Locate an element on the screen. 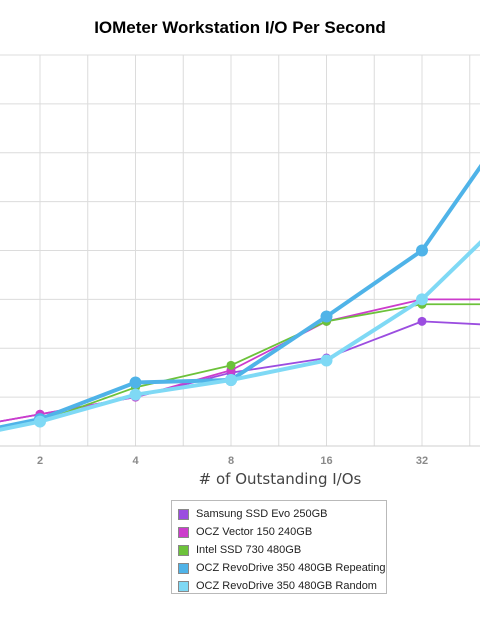  x-tick-label: 2 is located at coordinates (40, 461).